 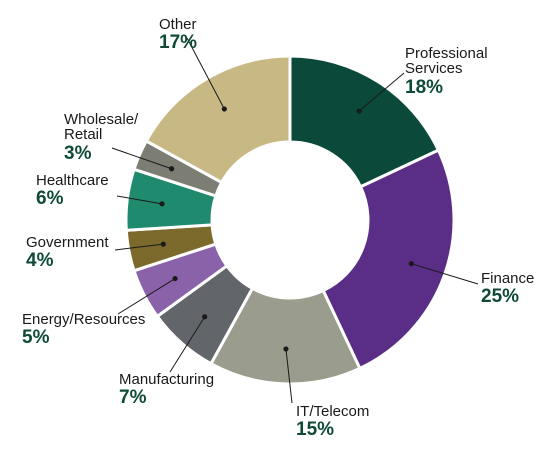 I want to click on label-wholesale-retail: Wholesale/ Retail 3%, so click(x=101, y=137).